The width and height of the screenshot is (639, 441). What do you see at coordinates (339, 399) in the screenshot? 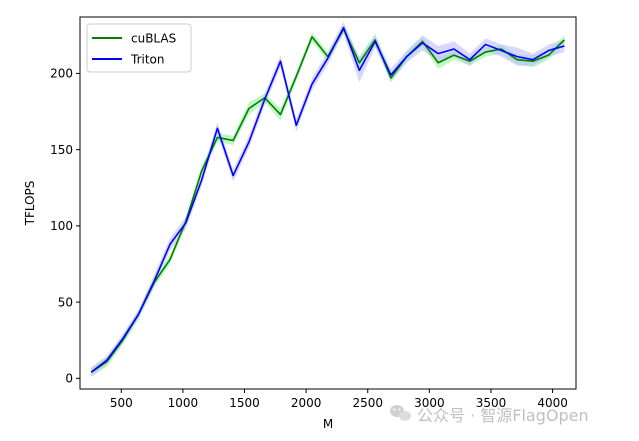
I see `x-axis-ticks: 500 1000 1500 2000 2500 3000 3500 4000` at bounding box center [339, 399].